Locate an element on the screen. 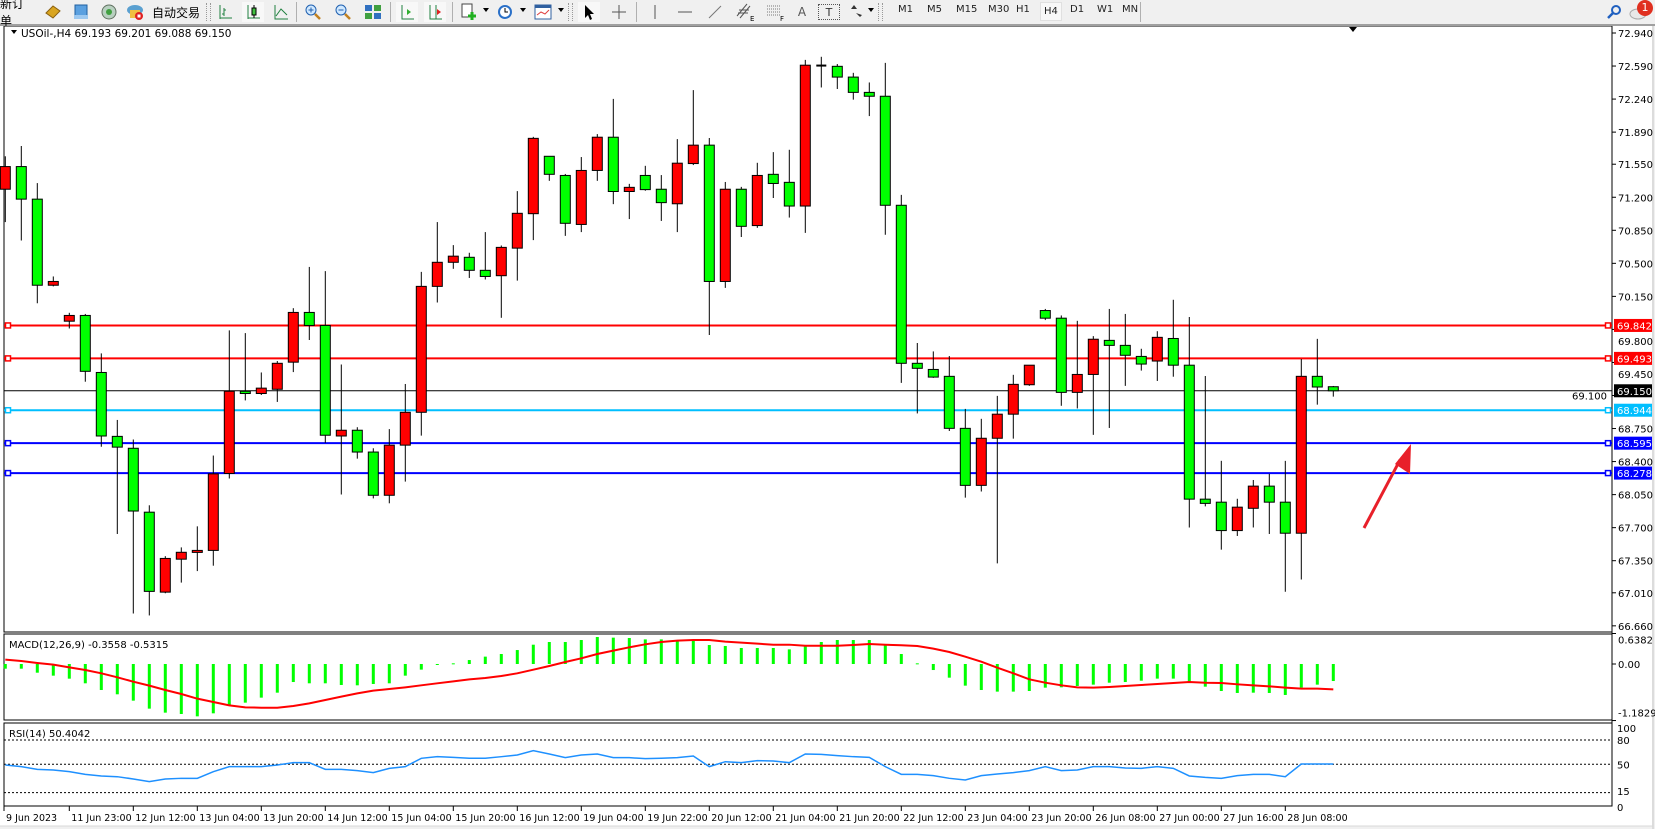 The width and height of the screenshot is (1655, 829). periods-clock-icon is located at coordinates (505, 12).